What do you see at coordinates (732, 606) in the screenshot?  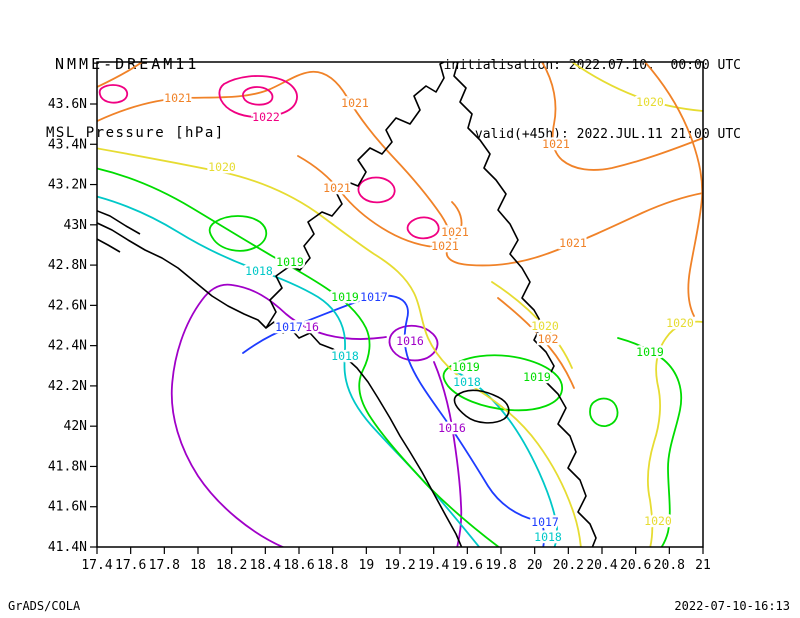 I see `creation-timestamp: 2022-07-10-16:13` at bounding box center [732, 606].